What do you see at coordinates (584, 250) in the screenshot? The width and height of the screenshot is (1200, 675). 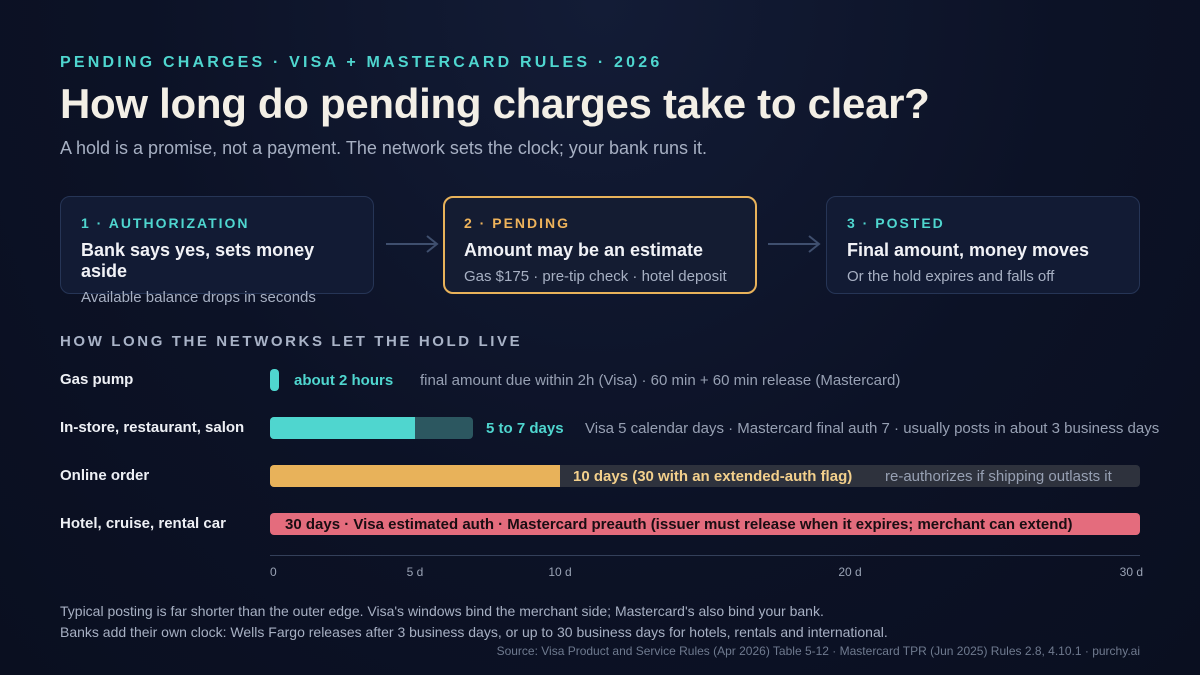 I see `step-title: Amount may be an estimate` at bounding box center [584, 250].